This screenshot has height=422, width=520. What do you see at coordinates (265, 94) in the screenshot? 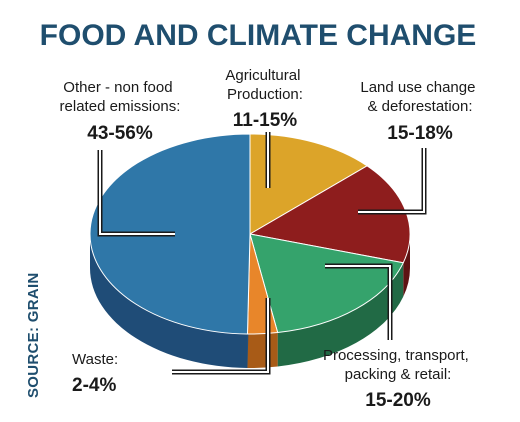
I see `slice-label-agri-line-2: Production:` at bounding box center [265, 94].